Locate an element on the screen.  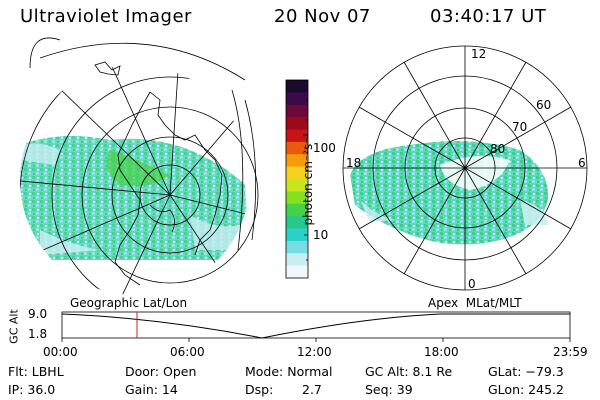
info-seq: Seq: 39 is located at coordinates (389, 389).